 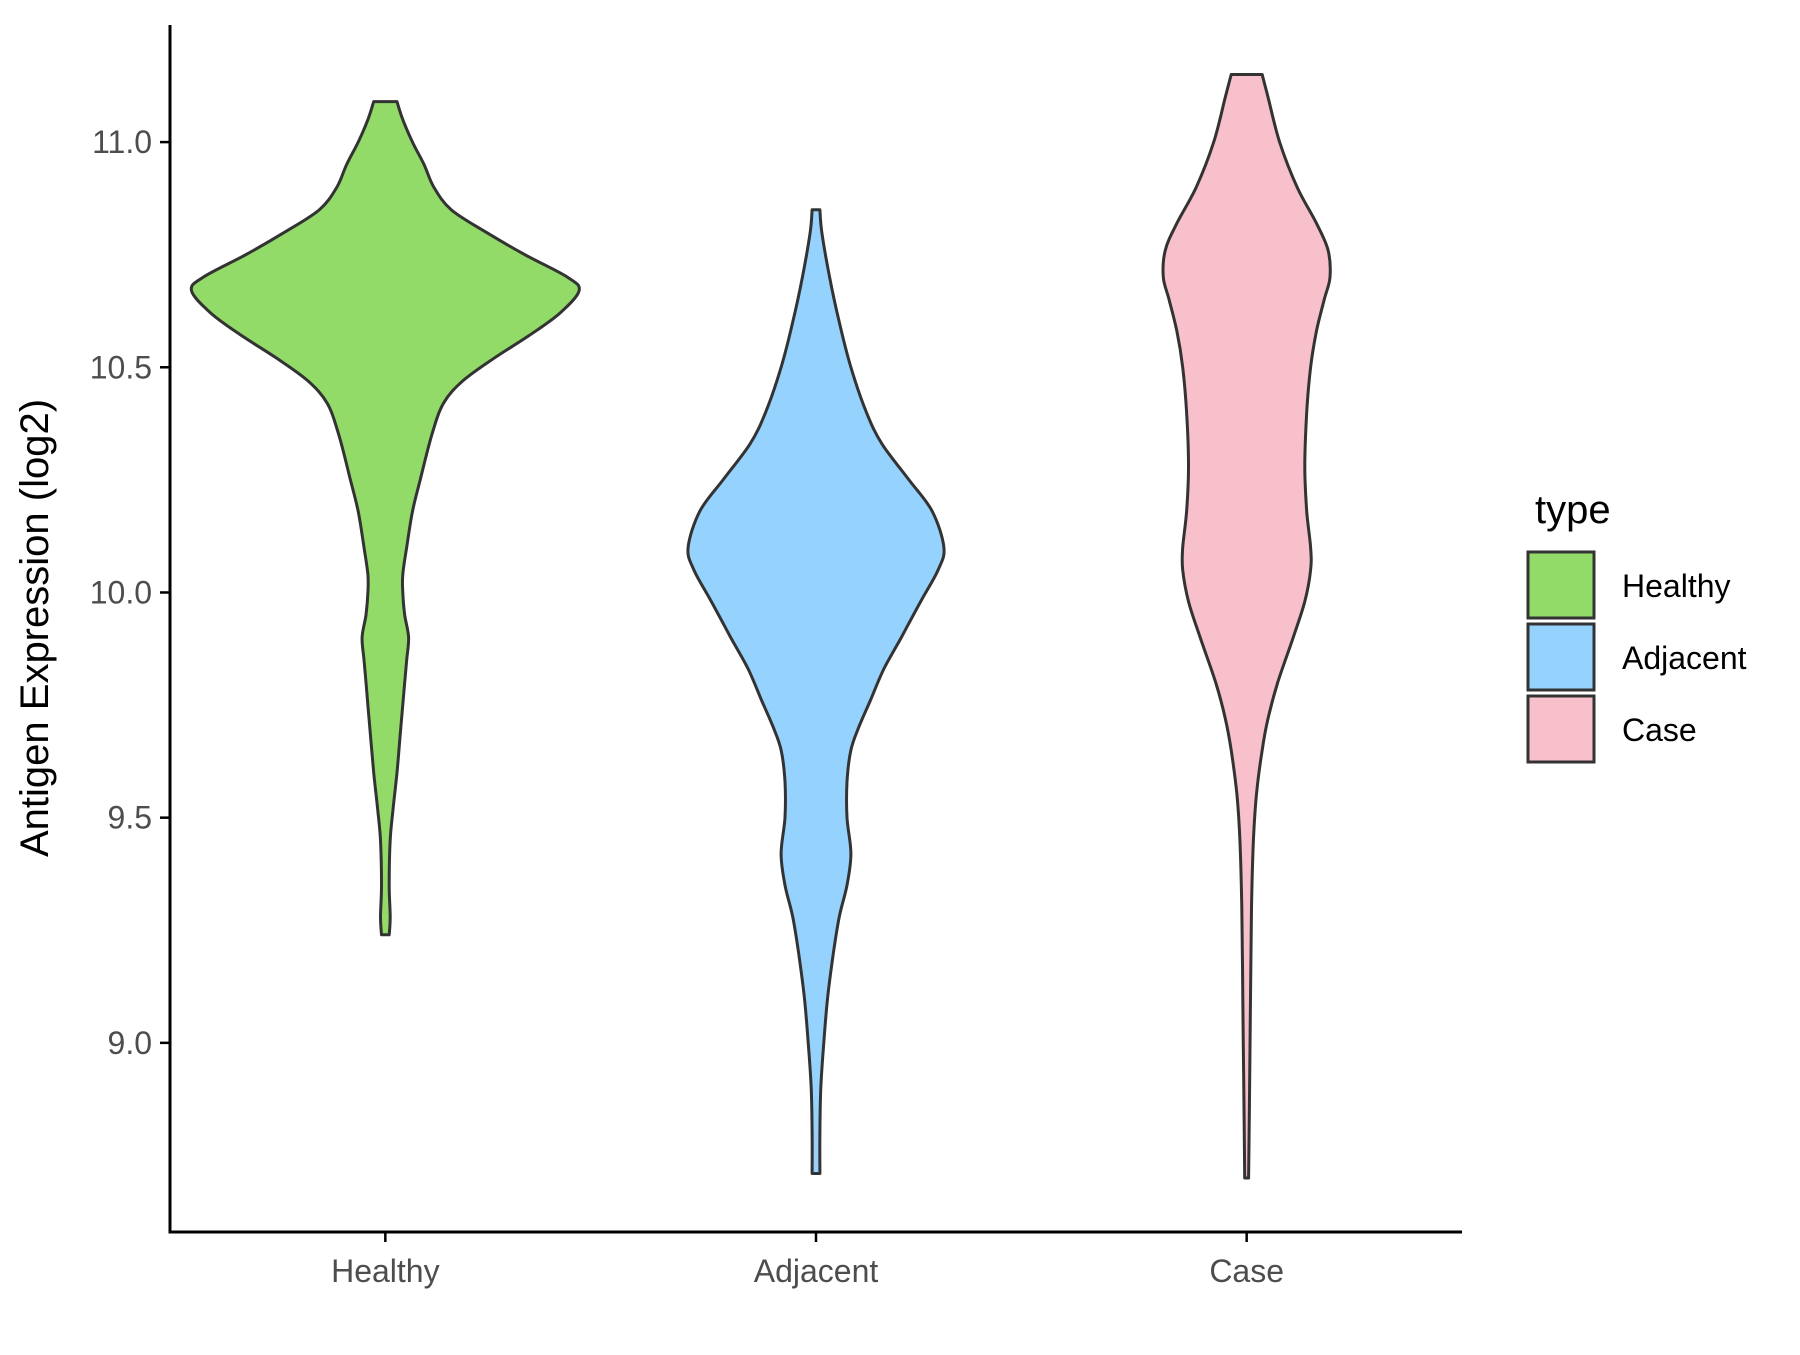 I want to click on violin-case, so click(x=1246, y=626).